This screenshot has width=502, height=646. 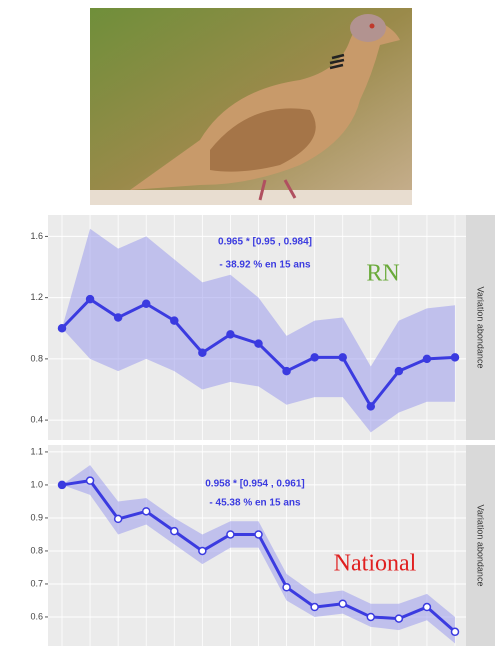 What do you see at coordinates (36, 297) in the screenshot?
I see `y-tick-label: 1.2` at bounding box center [36, 297].